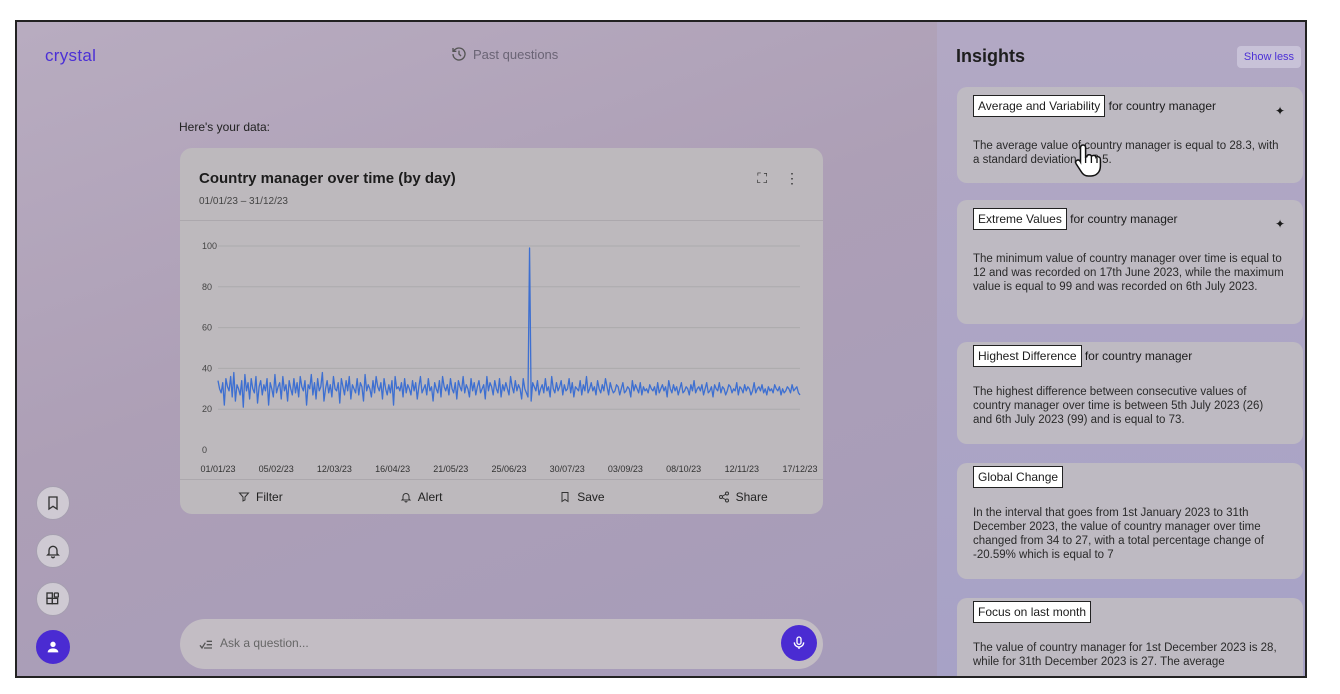  I want to click on filter-icon, so click(244, 497).